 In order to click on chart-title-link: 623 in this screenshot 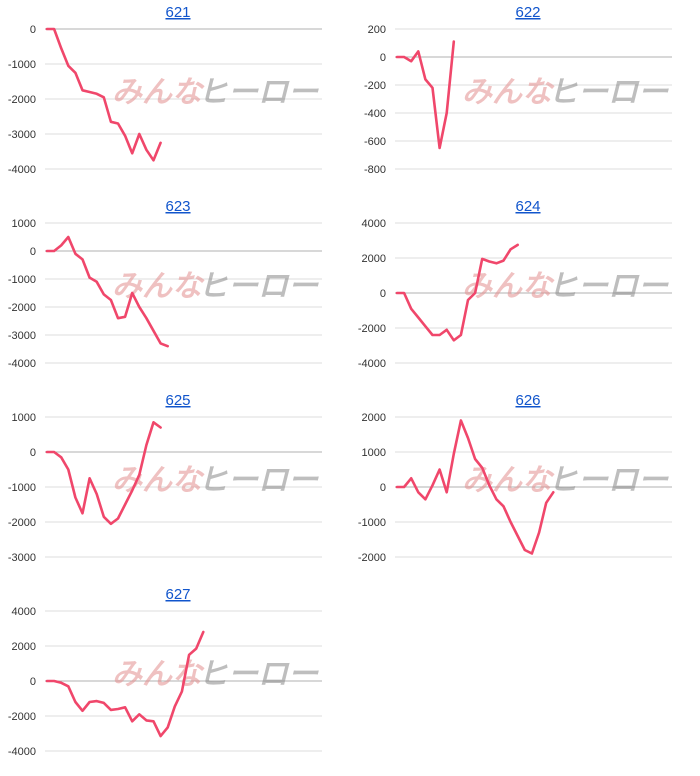, I will do `click(177, 206)`.